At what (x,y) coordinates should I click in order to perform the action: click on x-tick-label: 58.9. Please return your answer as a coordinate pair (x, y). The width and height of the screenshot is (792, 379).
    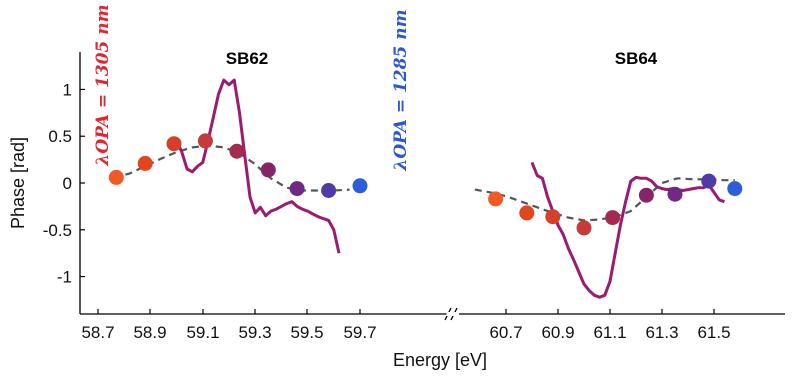
    Looking at the image, I should click on (149, 332).